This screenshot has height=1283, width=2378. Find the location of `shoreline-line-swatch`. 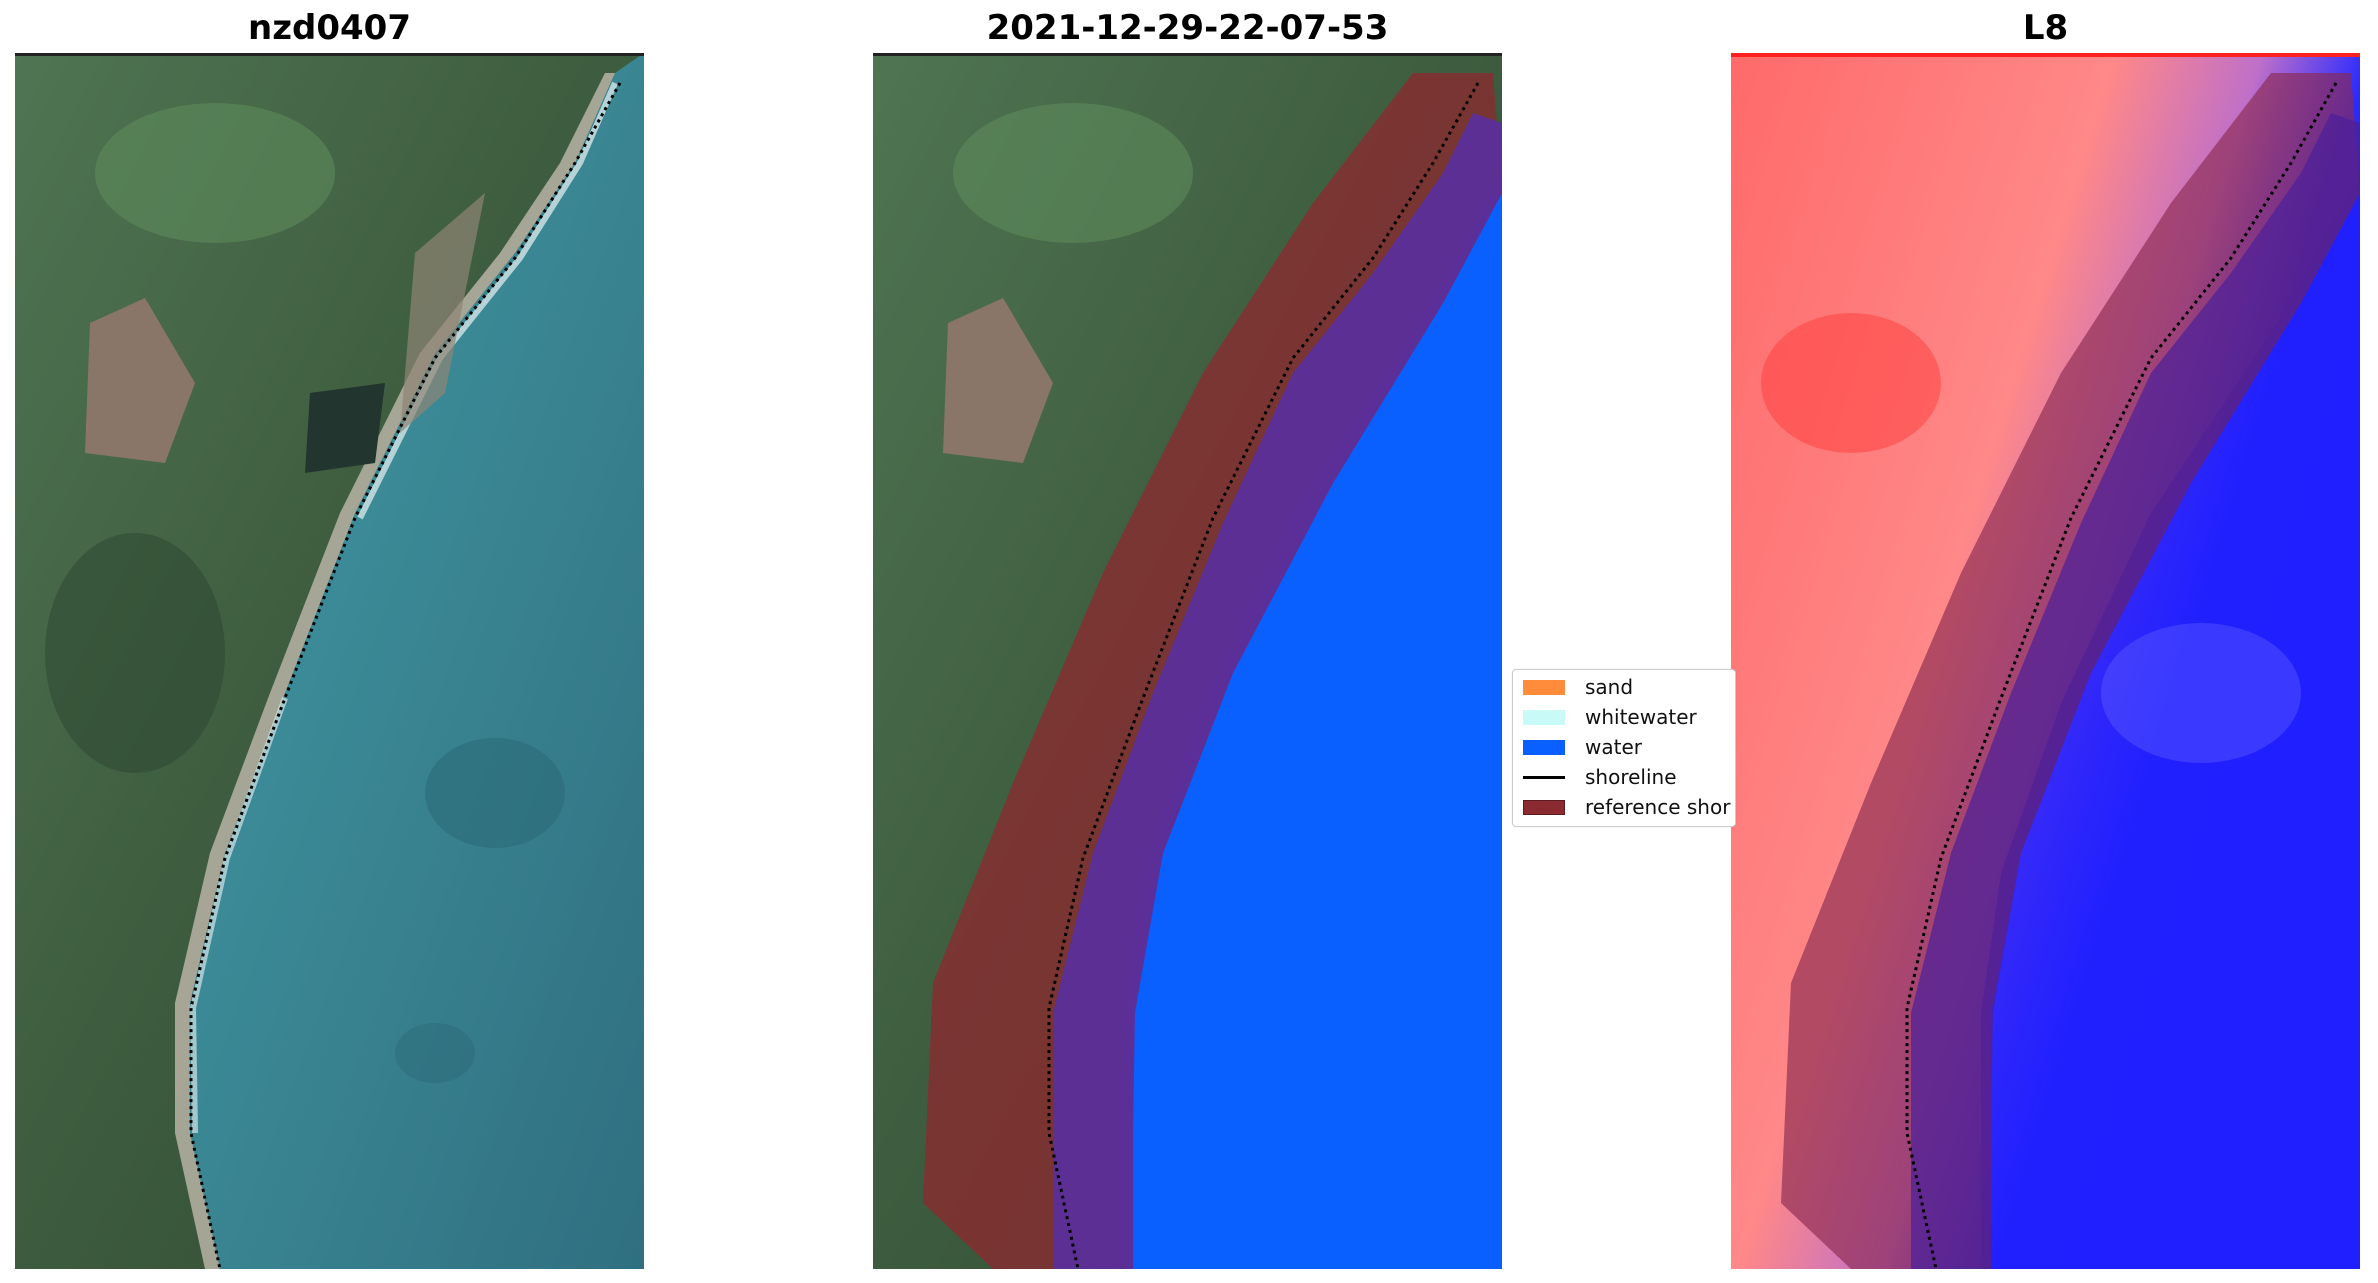

shoreline-line-swatch is located at coordinates (1544, 777).